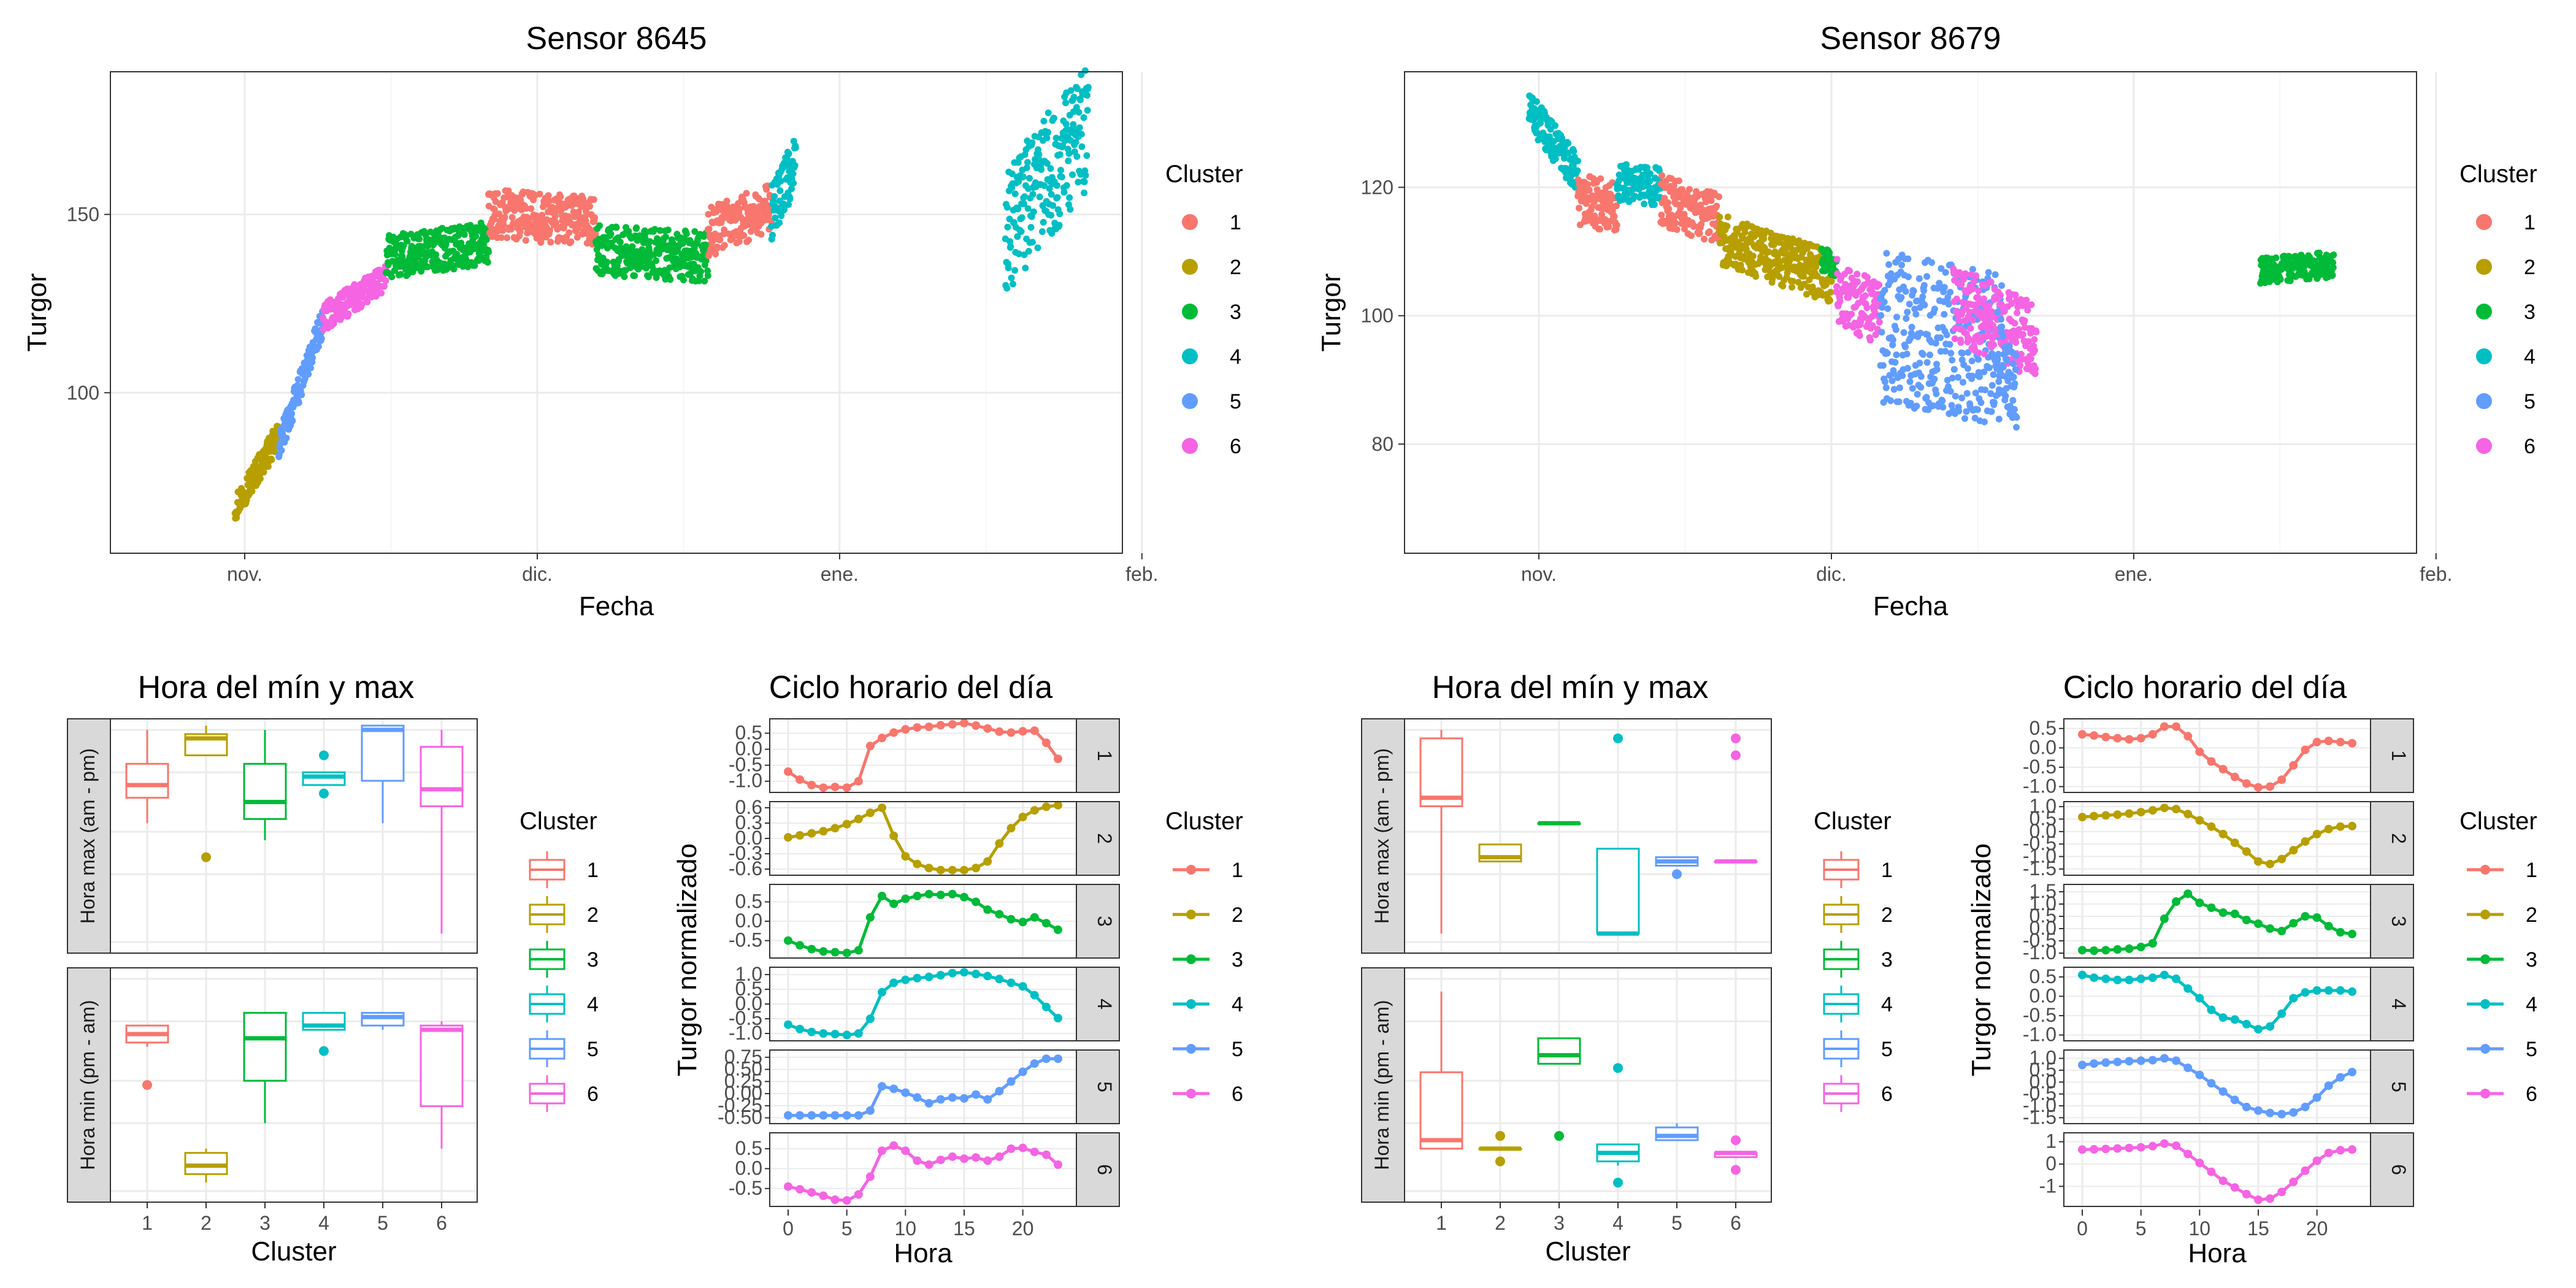 This screenshot has height=1288, width=2576. Describe the element at coordinates (1570, 687) in the screenshot. I see `chart-title: Hora del mín y max` at that location.